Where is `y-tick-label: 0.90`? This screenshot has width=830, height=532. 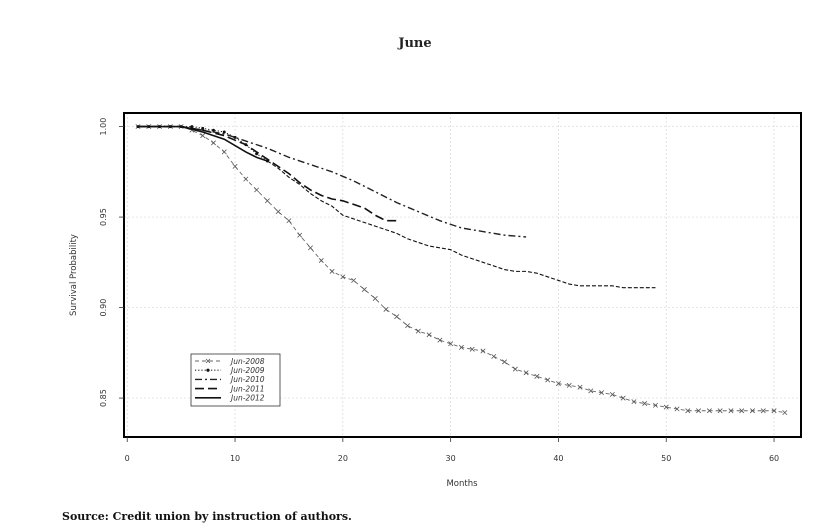 y-tick-label: 0.90 is located at coordinates (103, 308).